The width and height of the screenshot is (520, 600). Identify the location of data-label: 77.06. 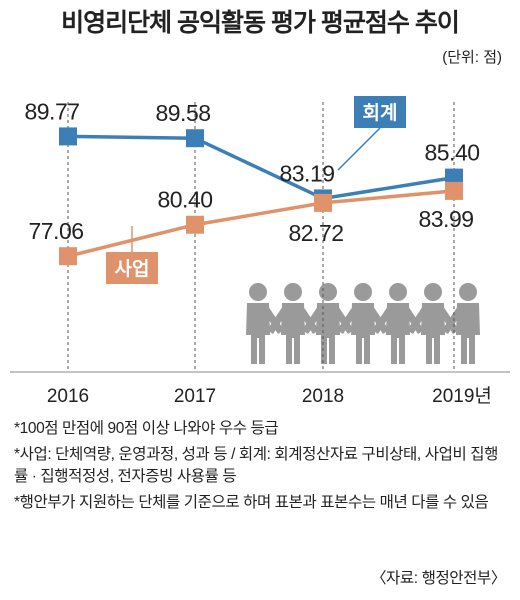
(55, 231).